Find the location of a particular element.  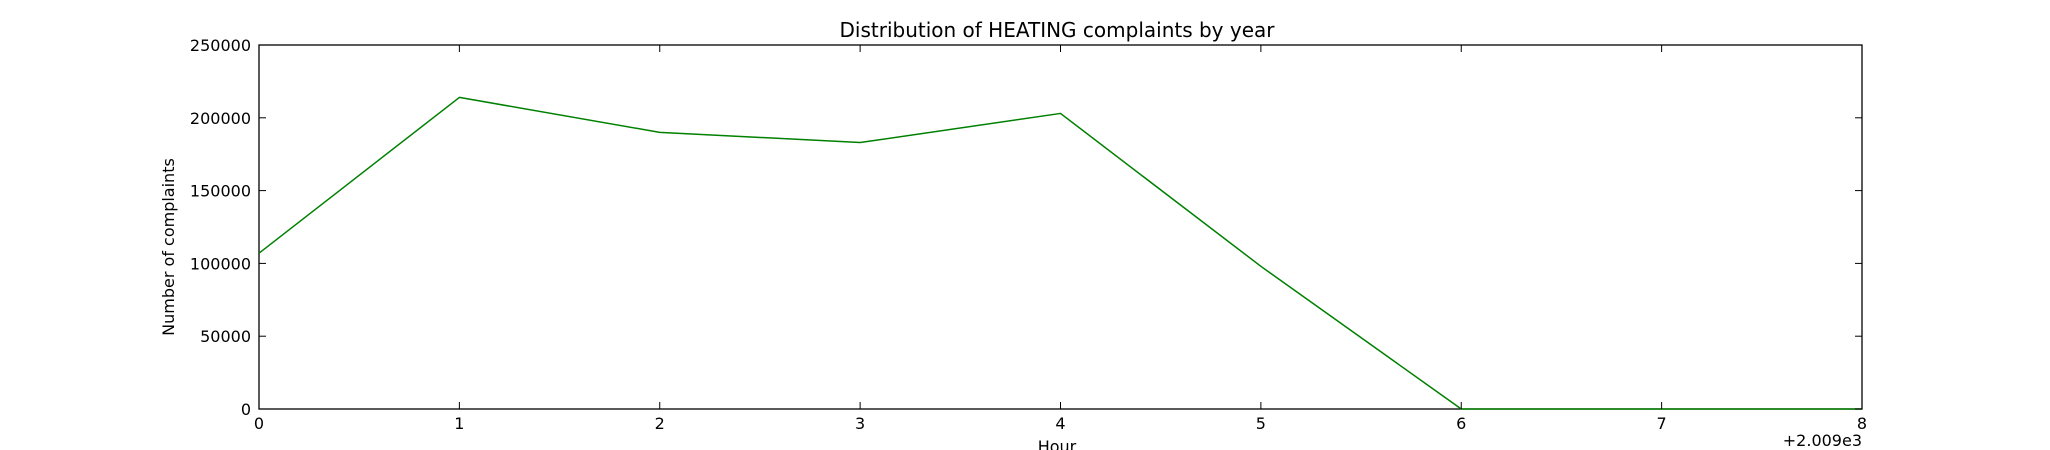

x-tick-label: 7 is located at coordinates (1662, 423).